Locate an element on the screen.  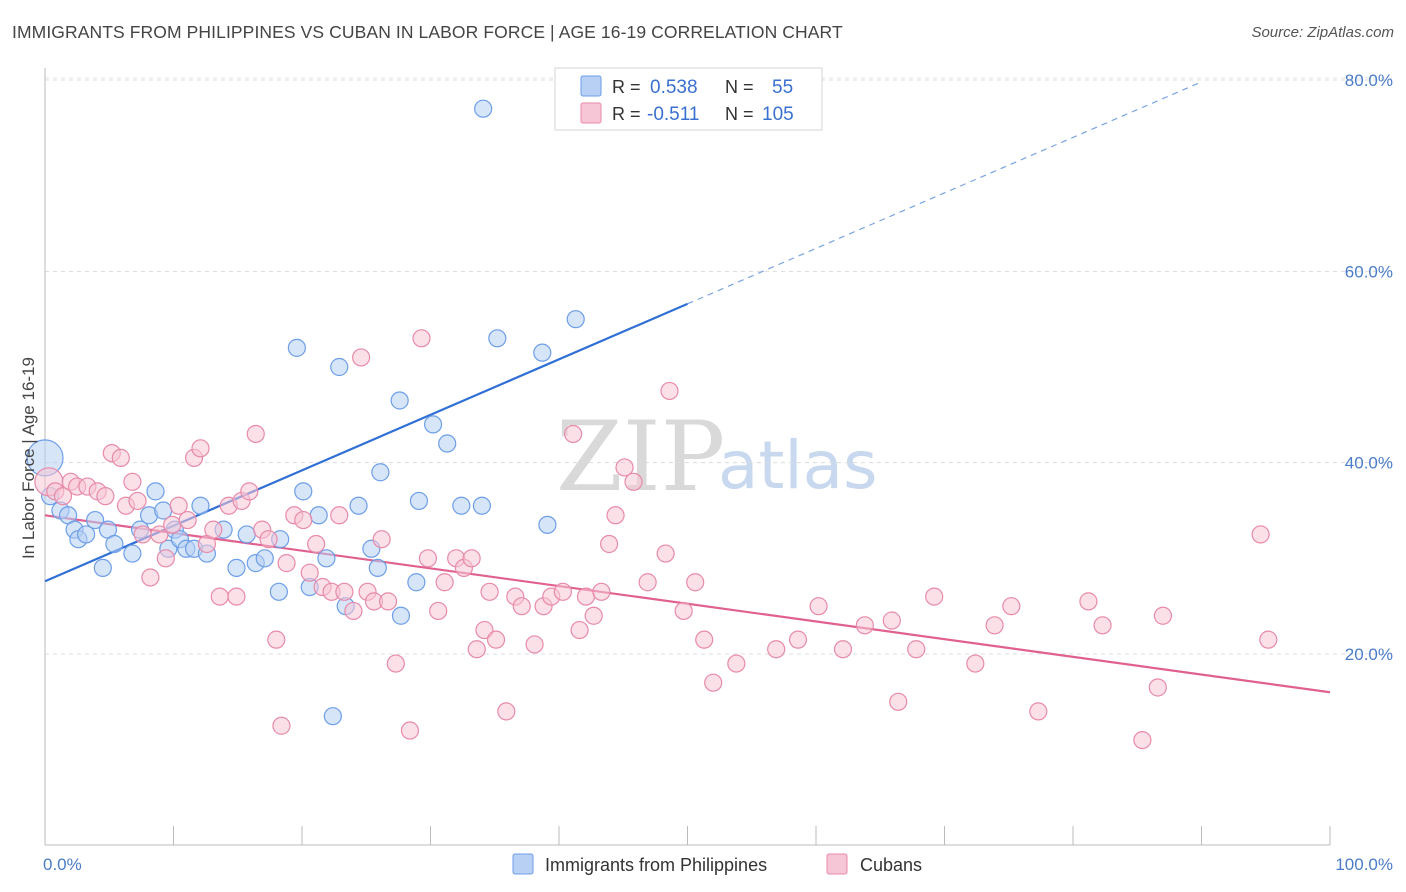
bottom-legend-swatch-cubans is located at coordinates (837, 864).